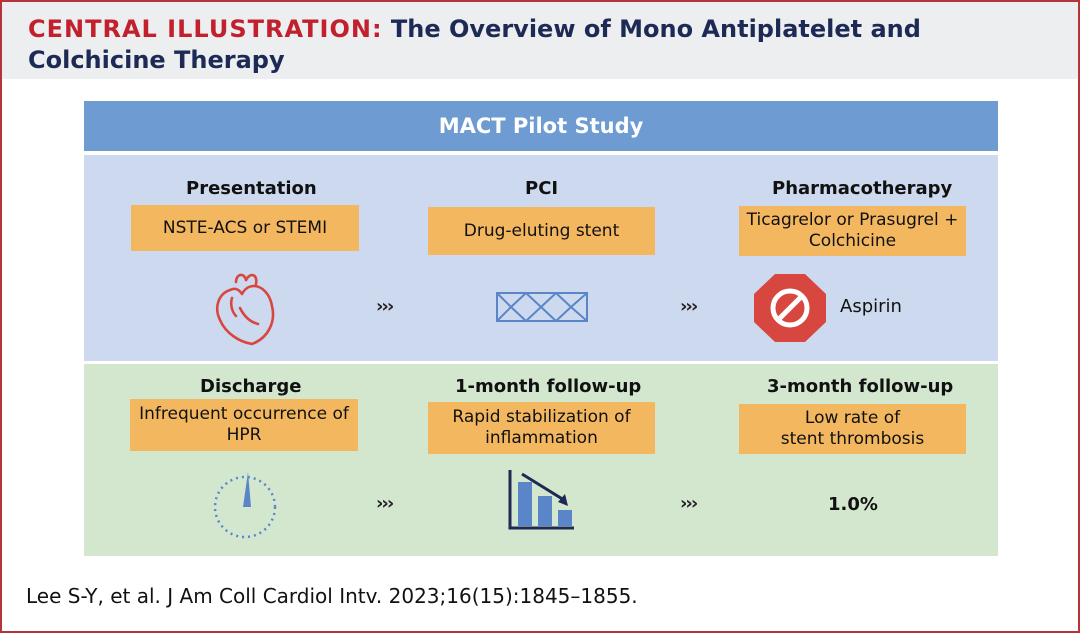  What do you see at coordinates (790, 308) in the screenshot?
I see `prohibited-sign-icon` at bounding box center [790, 308].